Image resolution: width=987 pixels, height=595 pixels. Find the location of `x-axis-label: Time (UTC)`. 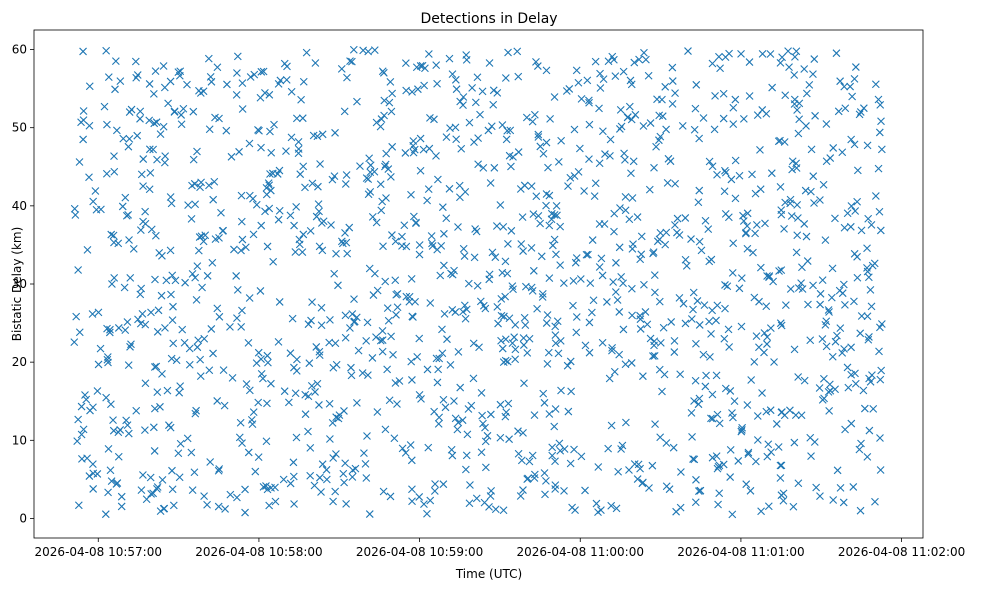

x-axis-label: Time (UTC) is located at coordinates (488, 574).